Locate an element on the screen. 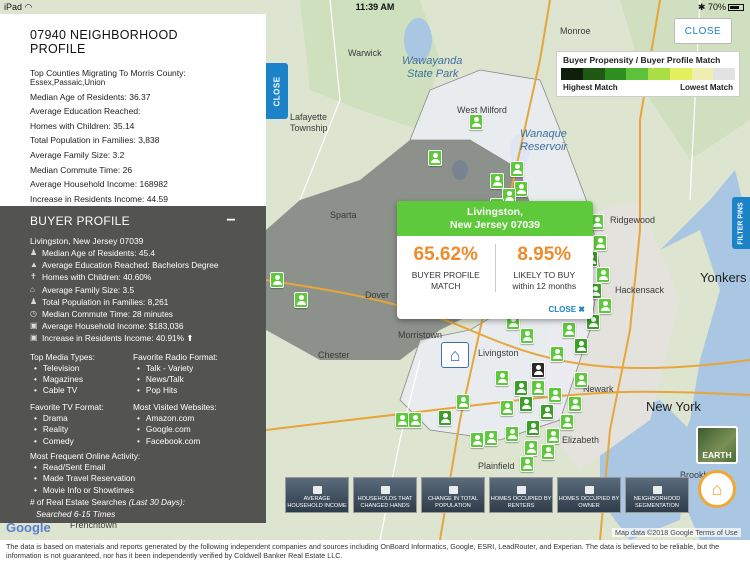 This screenshot has height=563, width=750. layer-homes-owner: HOMES OCCUPIED BY OWNER is located at coordinates (589, 495).